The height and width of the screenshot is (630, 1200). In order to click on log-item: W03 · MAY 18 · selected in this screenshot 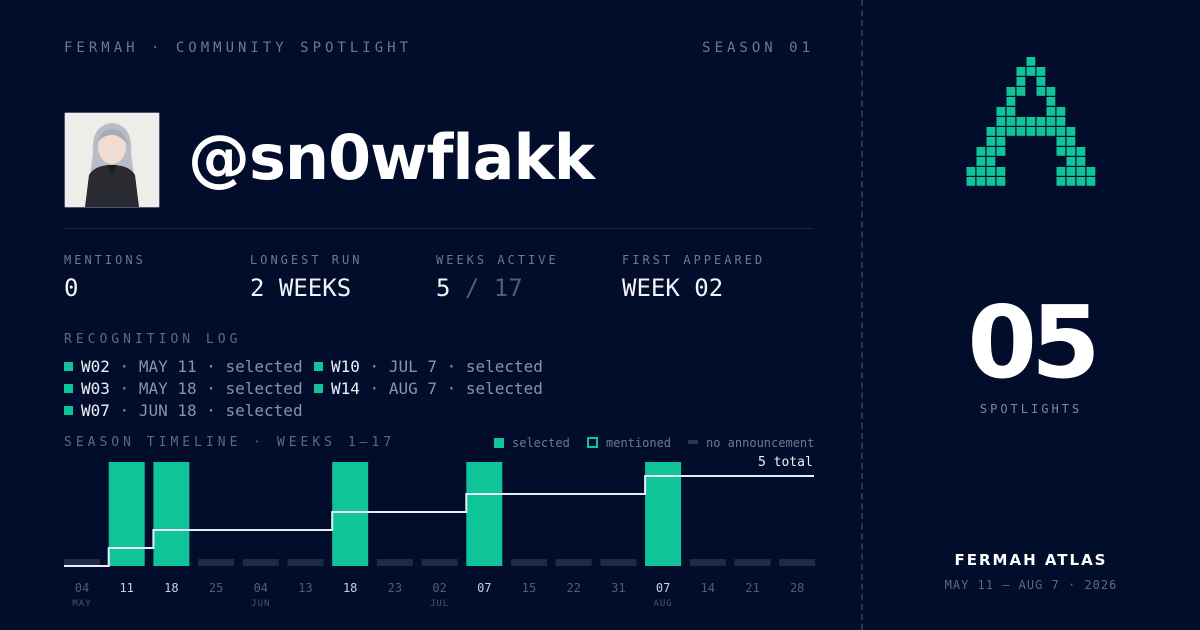, I will do `click(183, 388)`.